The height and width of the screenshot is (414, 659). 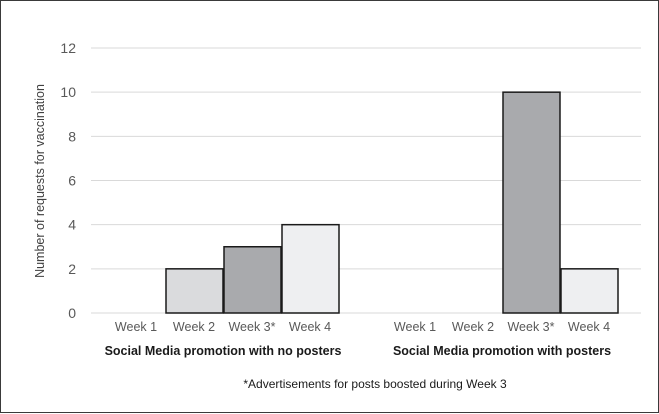 What do you see at coordinates (68, 48) in the screenshot?
I see `y-tick-label: 12` at bounding box center [68, 48].